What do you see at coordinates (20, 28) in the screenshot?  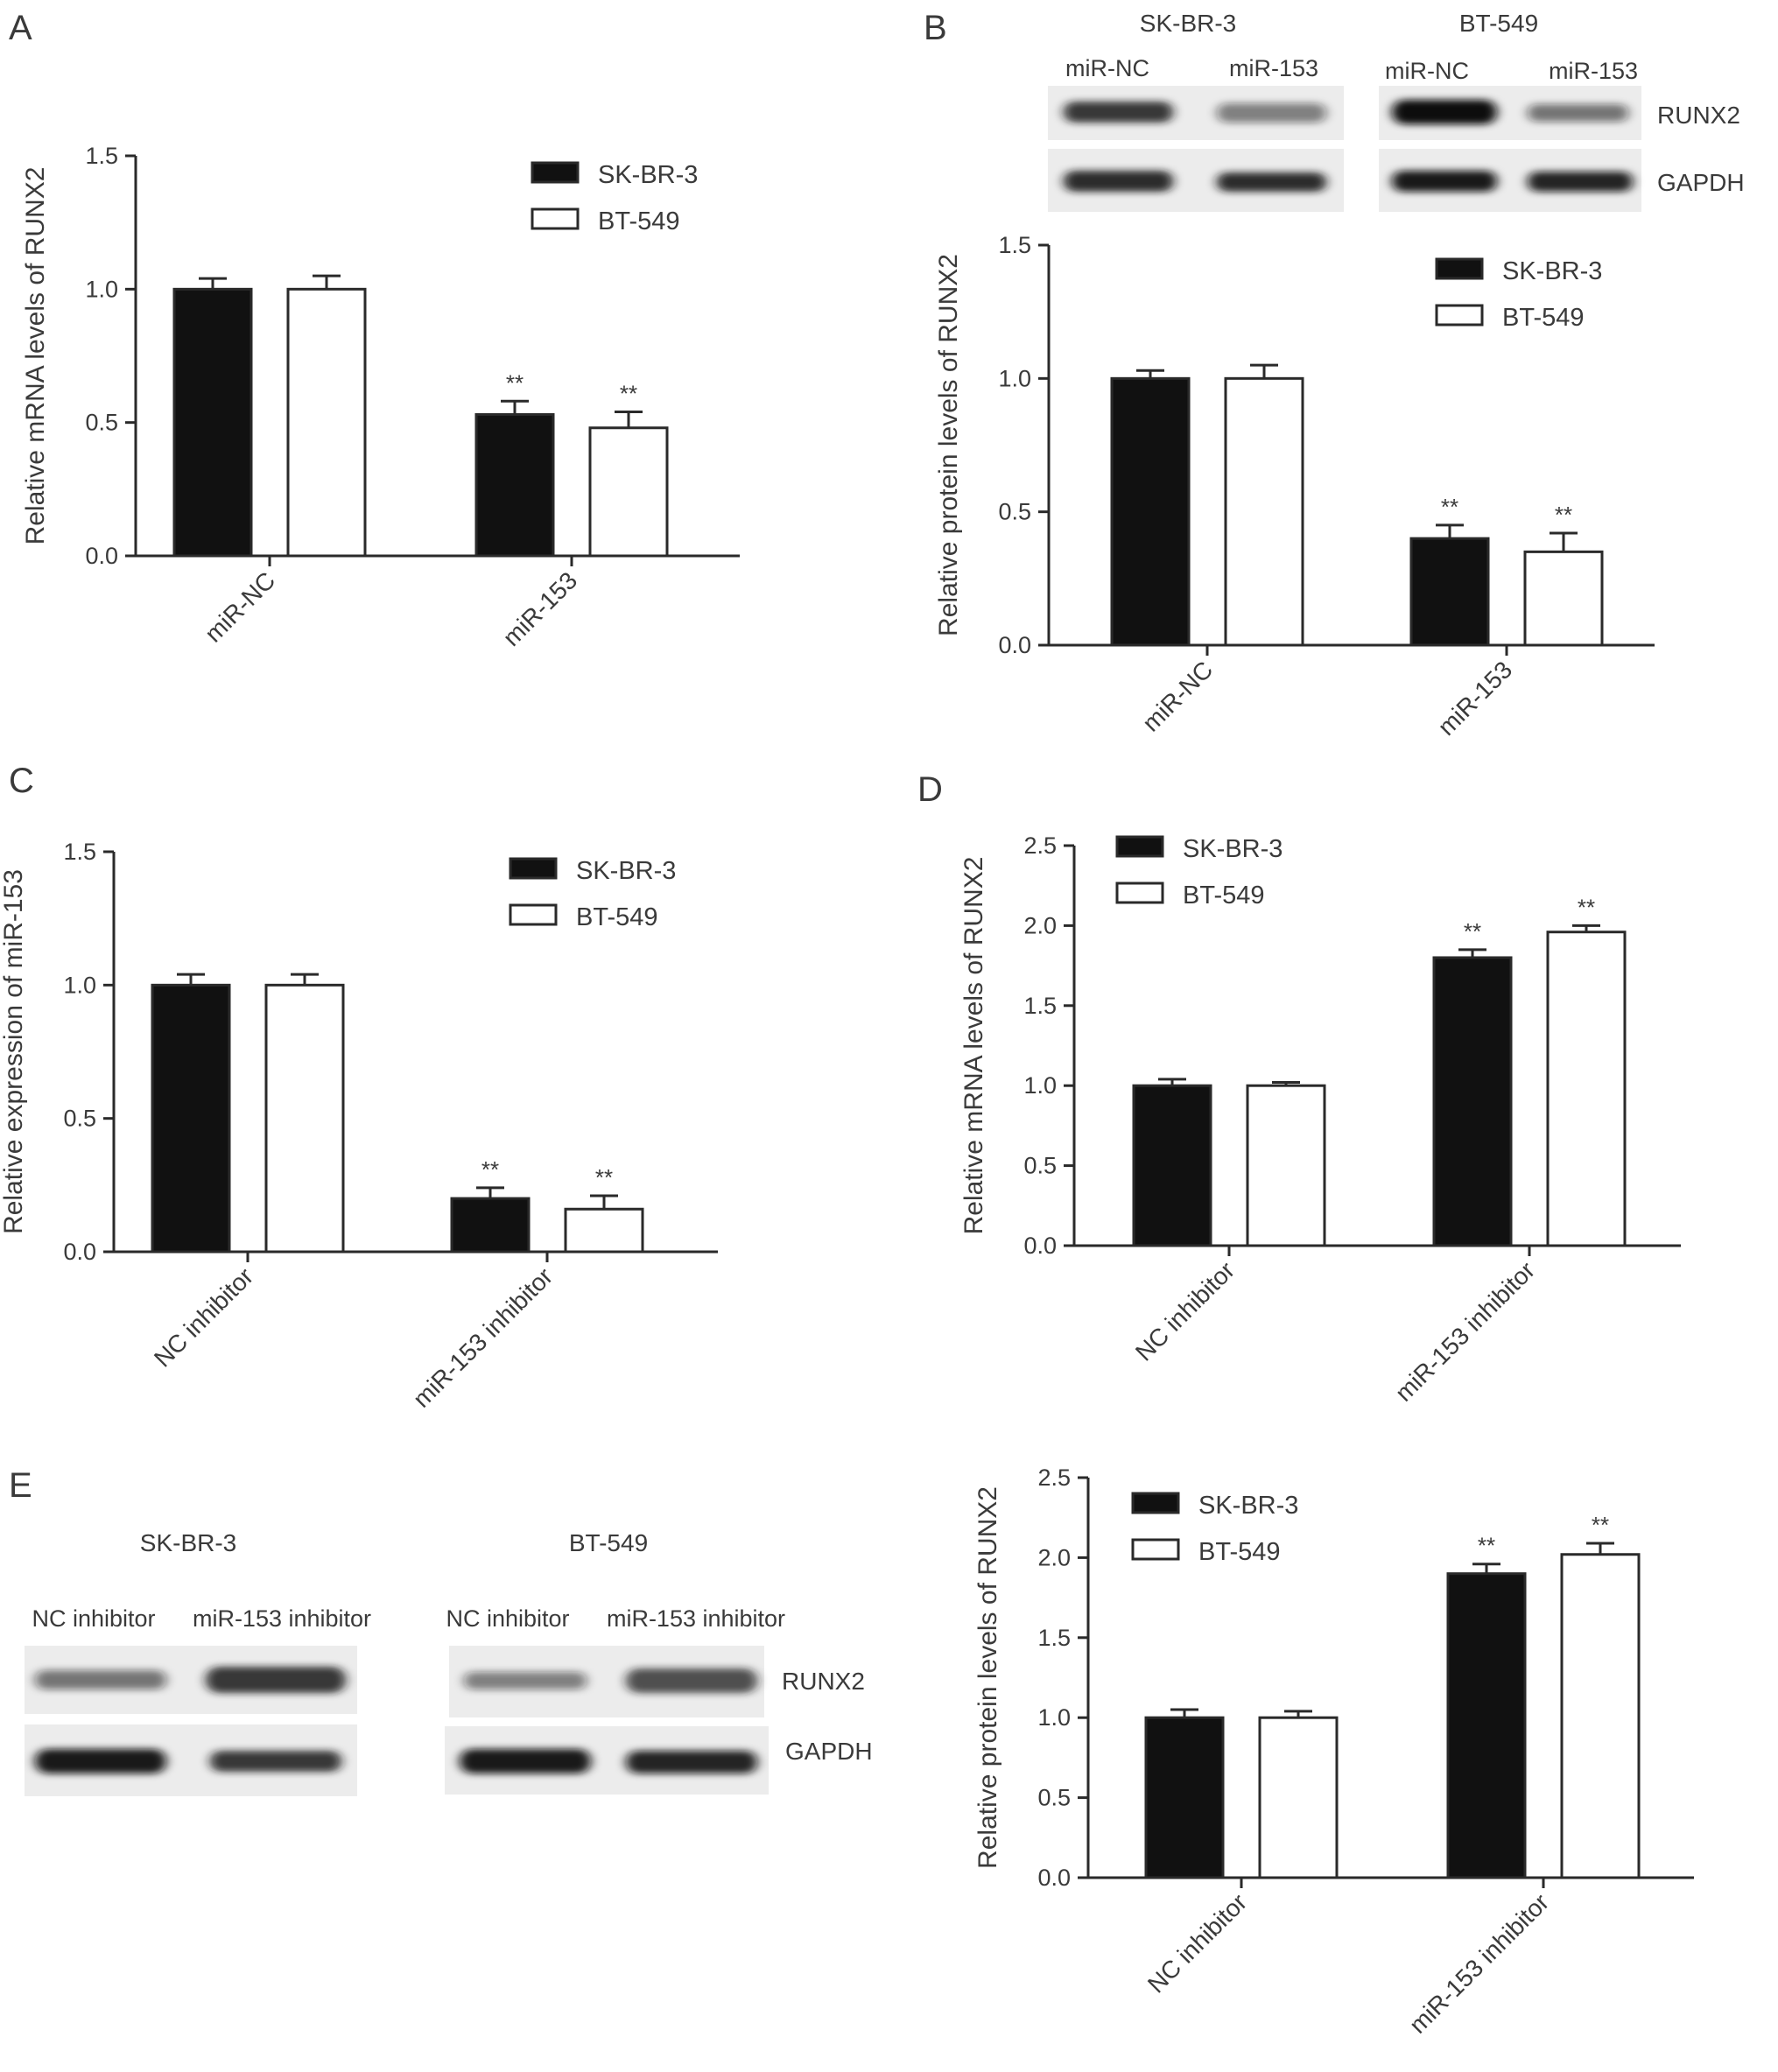 I see `panel-label-a: A` at bounding box center [20, 28].